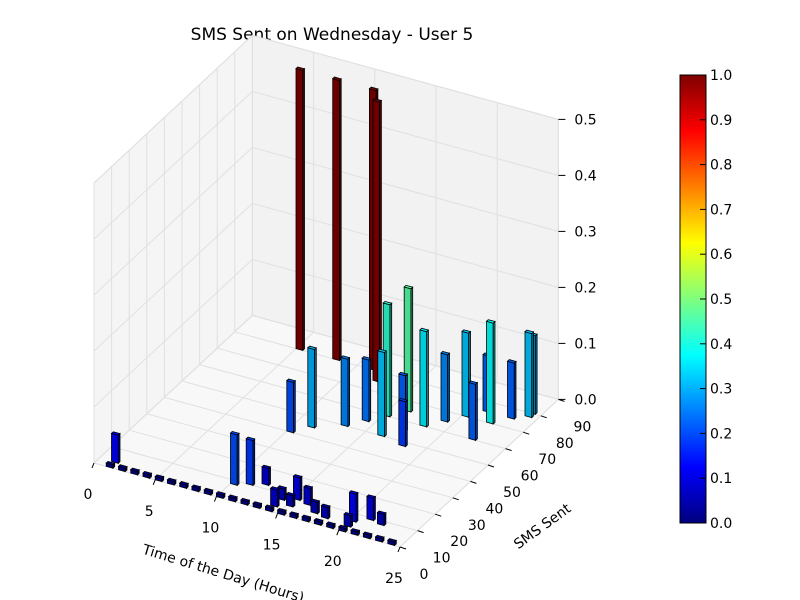  What do you see at coordinates (530, 477) in the screenshot?
I see `y-tick-label: 60` at bounding box center [530, 477].